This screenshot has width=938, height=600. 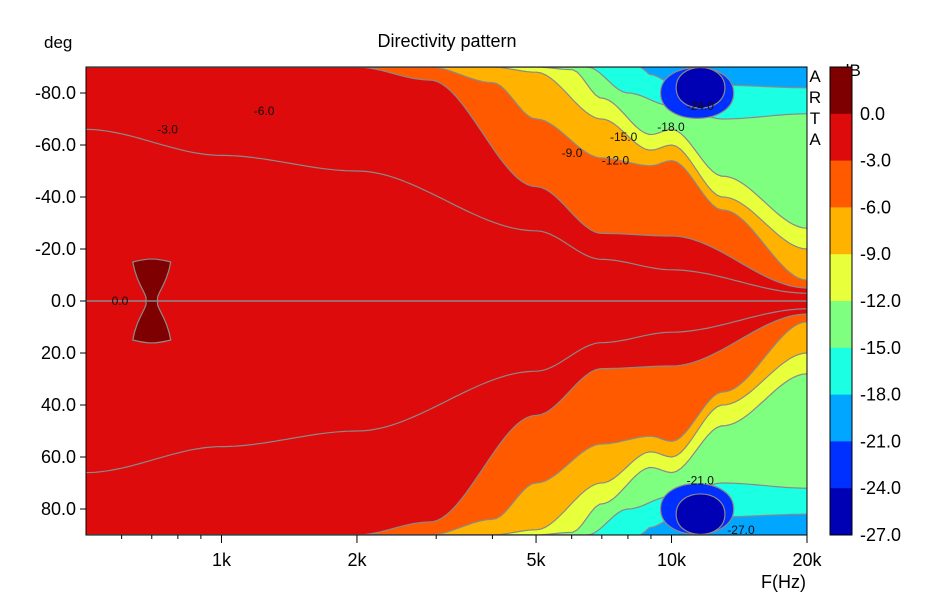 What do you see at coordinates (537, 560) in the screenshot?
I see `x-tick-label: 5k` at bounding box center [537, 560].